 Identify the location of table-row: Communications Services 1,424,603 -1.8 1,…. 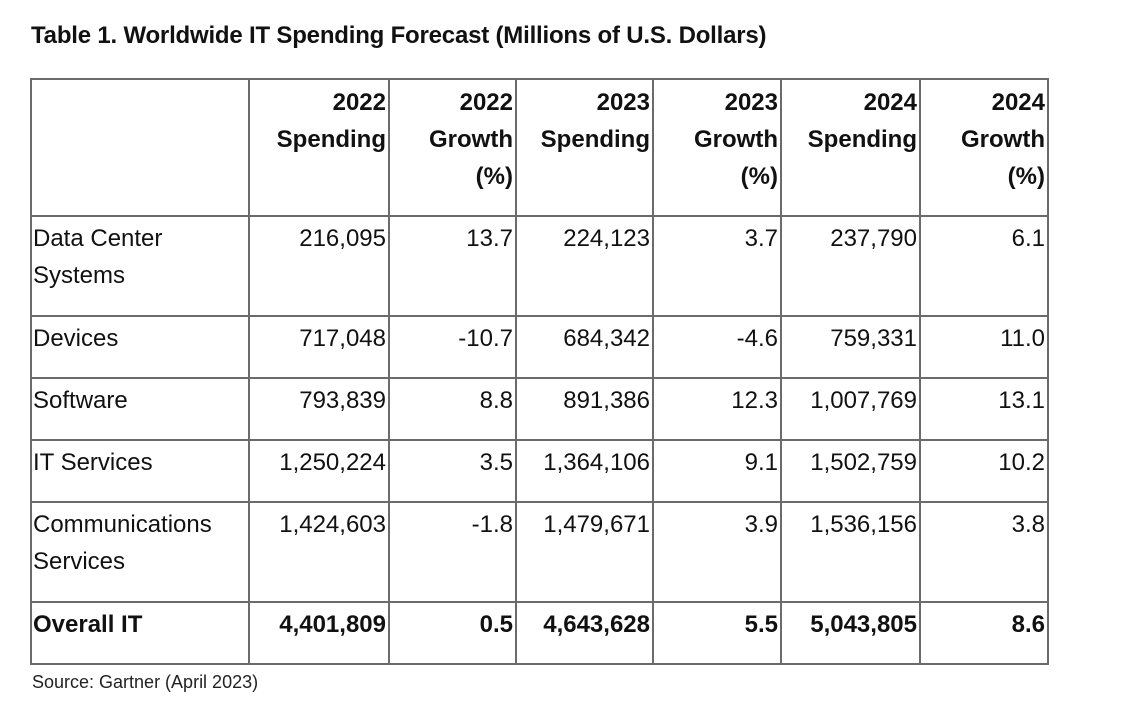
(539, 552).